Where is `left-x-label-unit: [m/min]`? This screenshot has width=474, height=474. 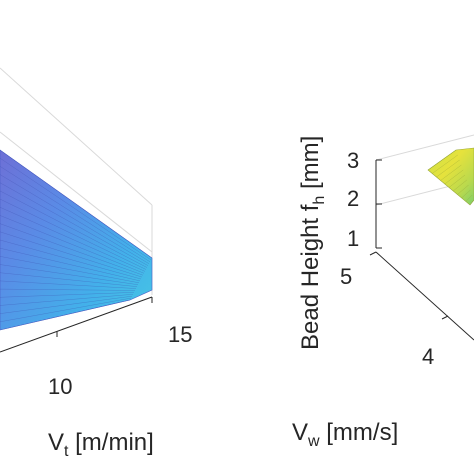
left-x-label-unit: [m/min] is located at coordinates (110, 442).